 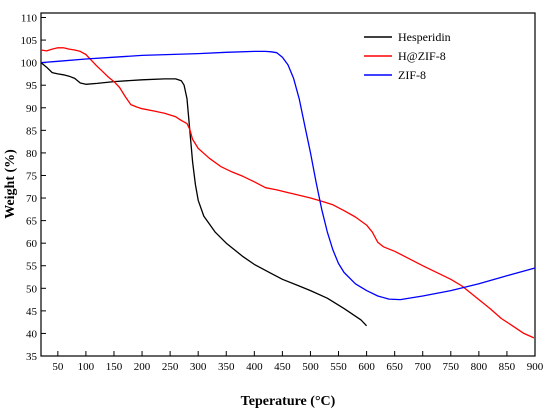 What do you see at coordinates (32, 244) in the screenshot?
I see `y-tick-label: 60` at bounding box center [32, 244].